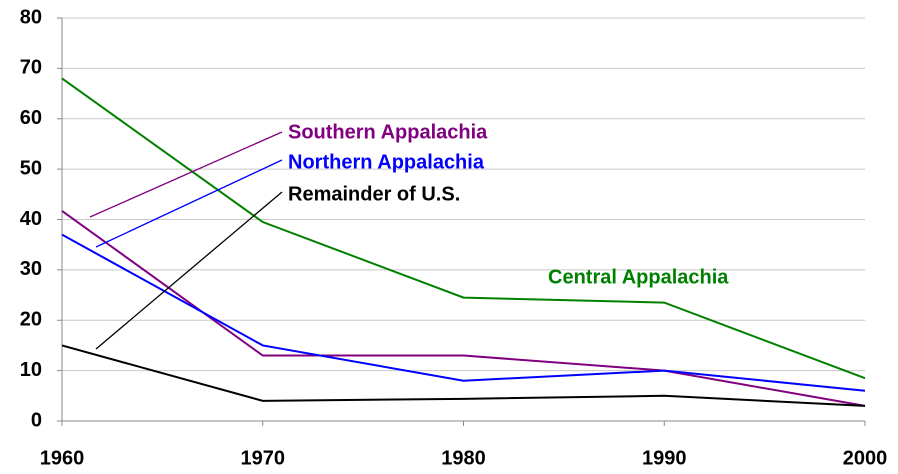 The height and width of the screenshot is (474, 898). What do you see at coordinates (31, 118) in the screenshot?
I see `y-tick-label: 60` at bounding box center [31, 118].